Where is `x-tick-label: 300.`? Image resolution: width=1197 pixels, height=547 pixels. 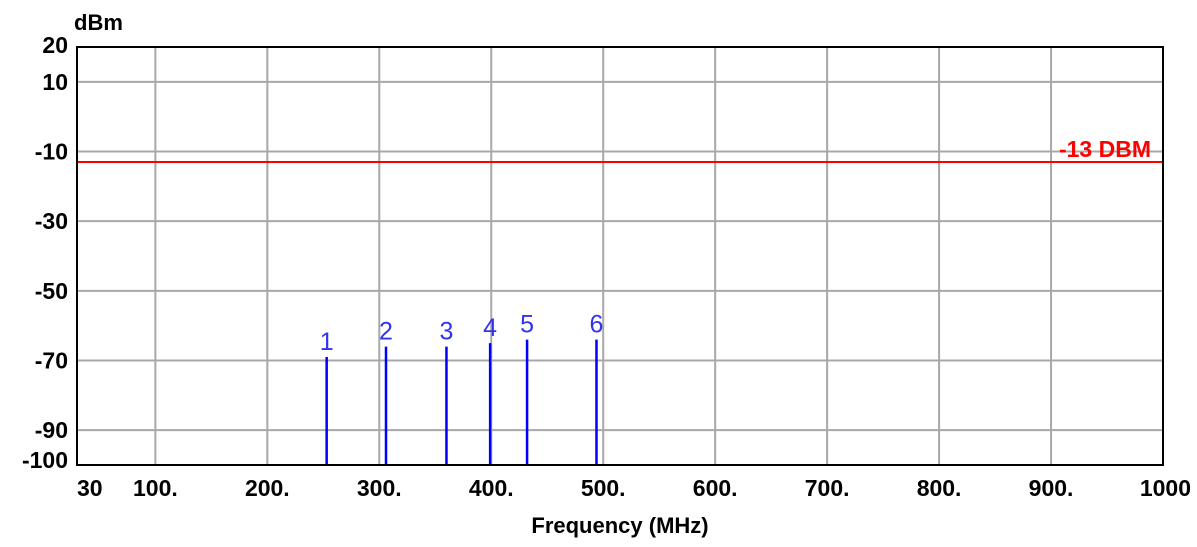
x-tick-label: 300. is located at coordinates (379, 488).